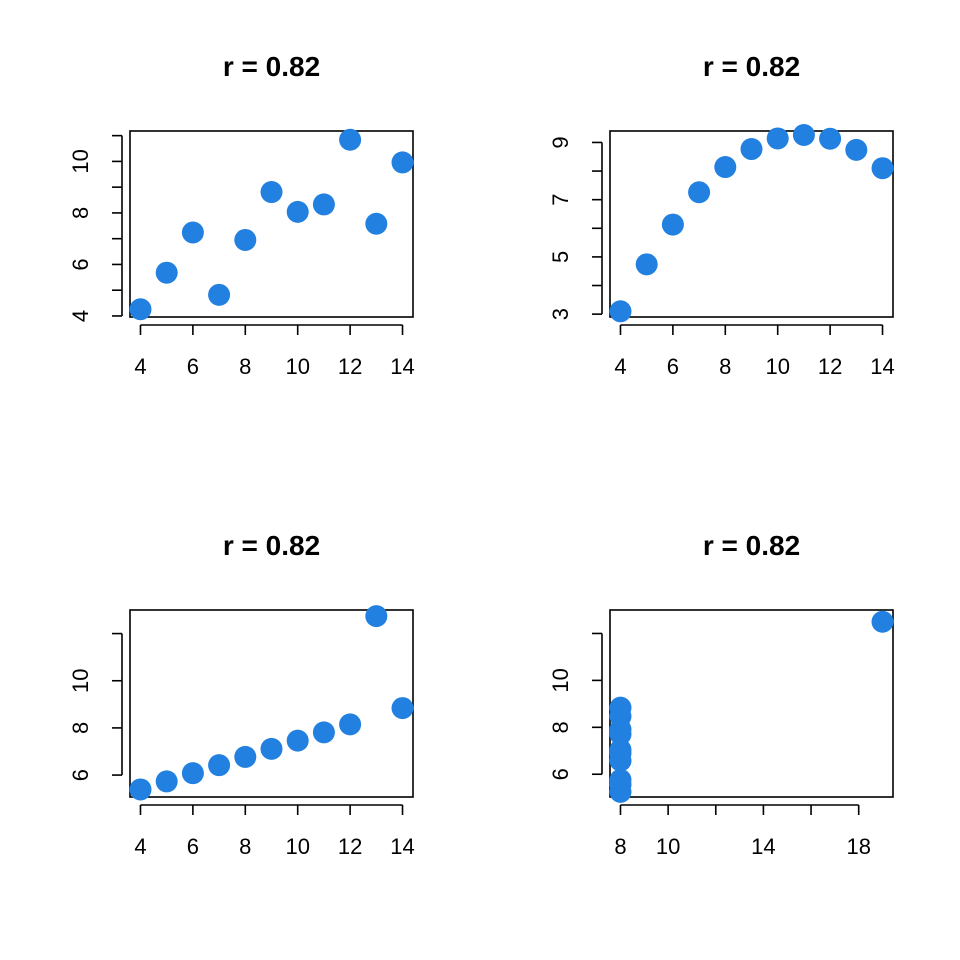 The height and width of the screenshot is (960, 960). Describe the element at coordinates (560, 257) in the screenshot. I see `y-tick-label: 5` at that location.